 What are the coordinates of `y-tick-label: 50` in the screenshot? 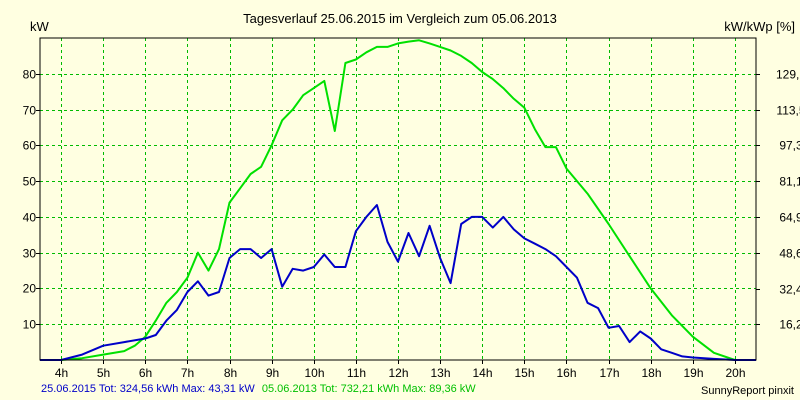 It's located at (30, 182).